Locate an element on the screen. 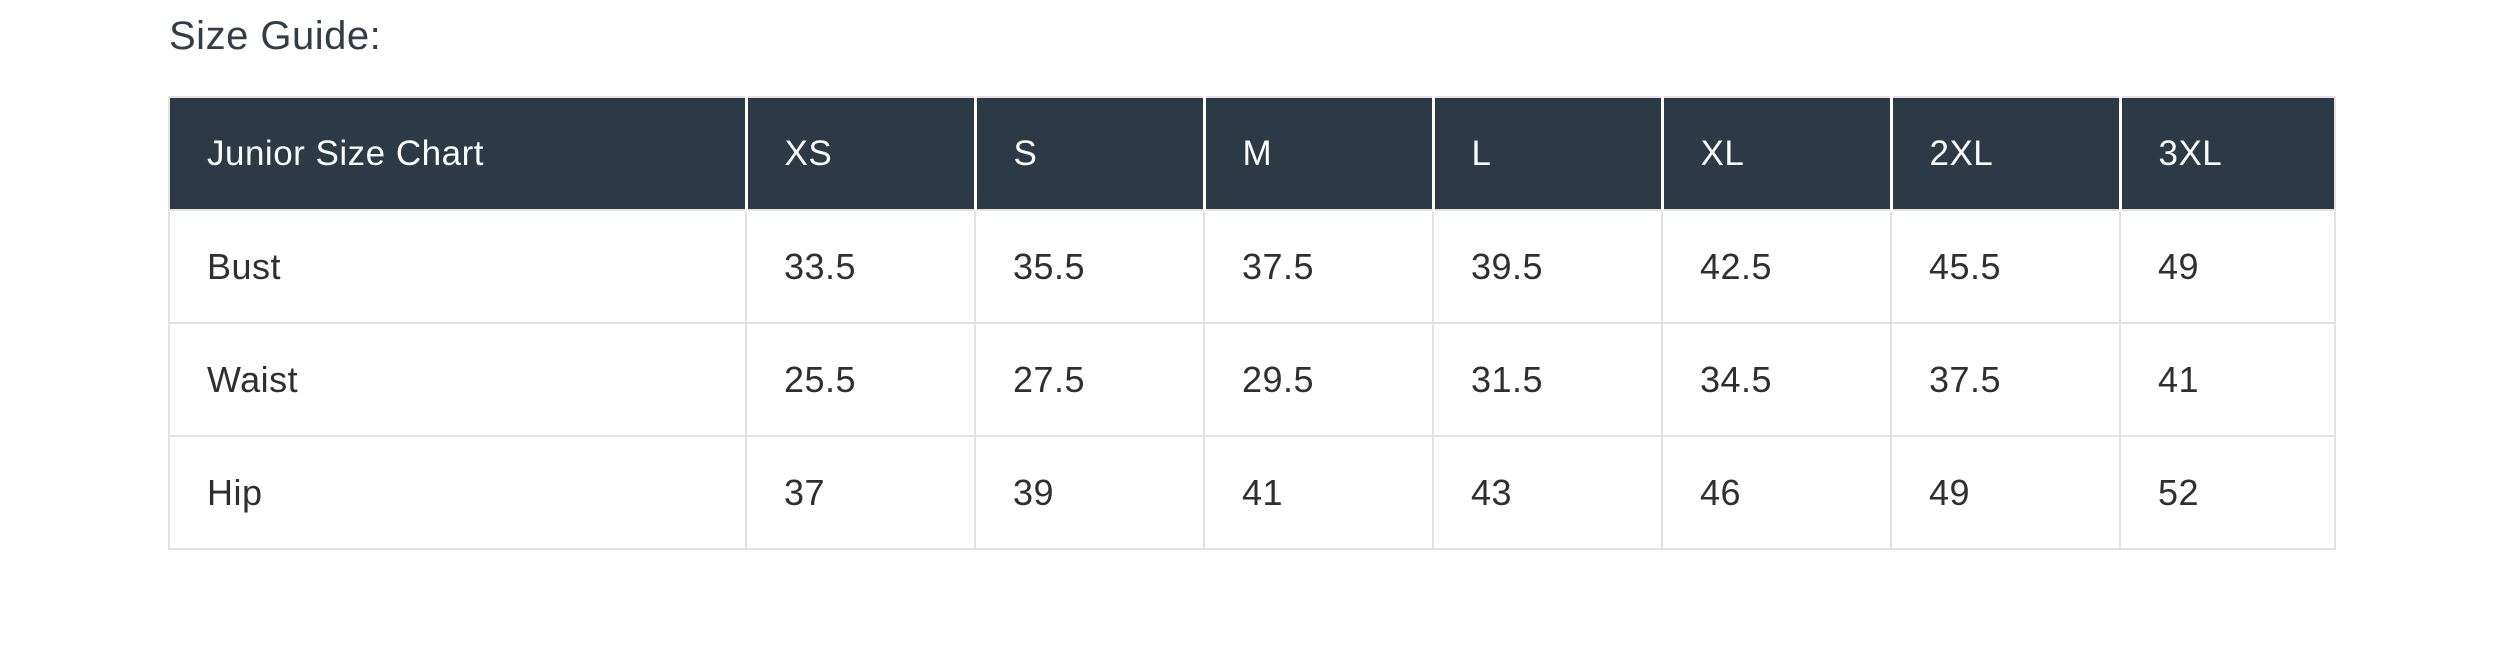 This screenshot has height=671, width=2500. page-title: Size Guide: is located at coordinates (275, 36).